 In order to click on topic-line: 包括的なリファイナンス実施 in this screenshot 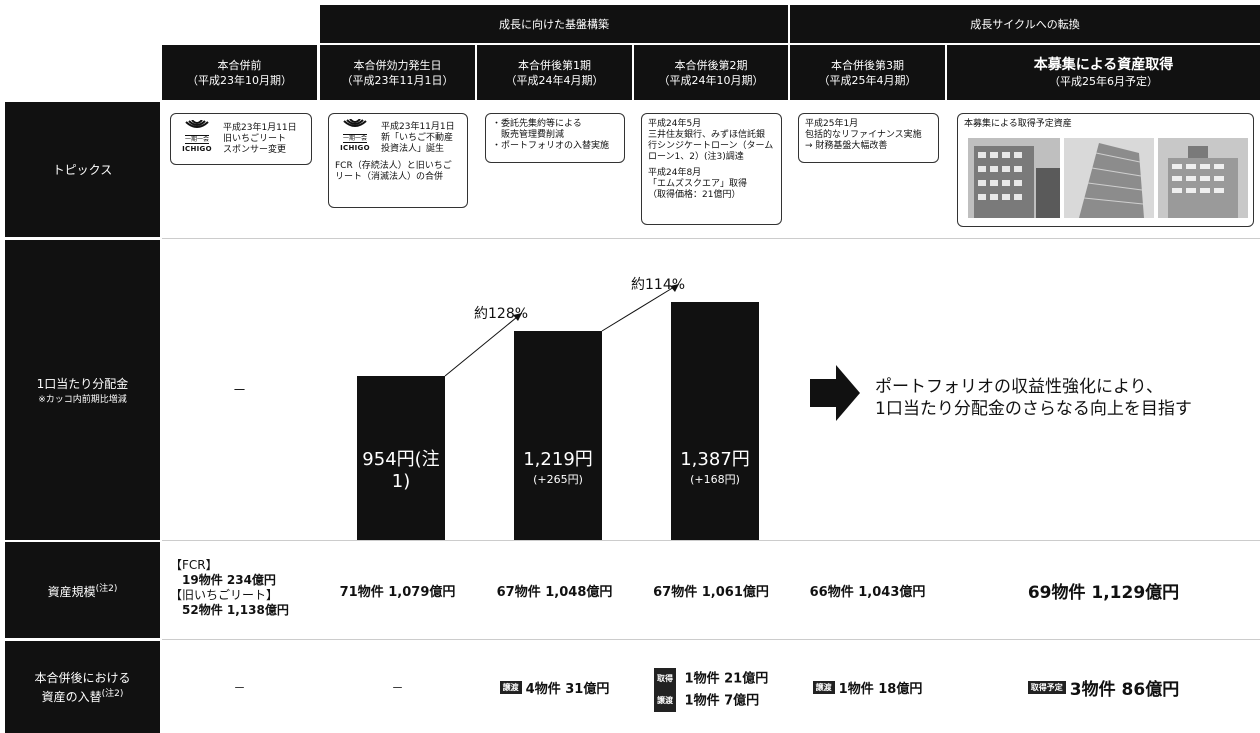, I will do `click(863, 135)`.